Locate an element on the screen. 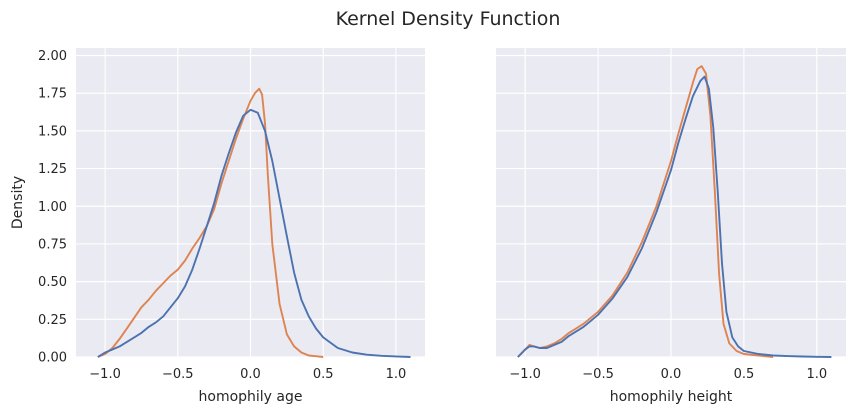  y-tick-label: 0.50 is located at coordinates (52, 282).